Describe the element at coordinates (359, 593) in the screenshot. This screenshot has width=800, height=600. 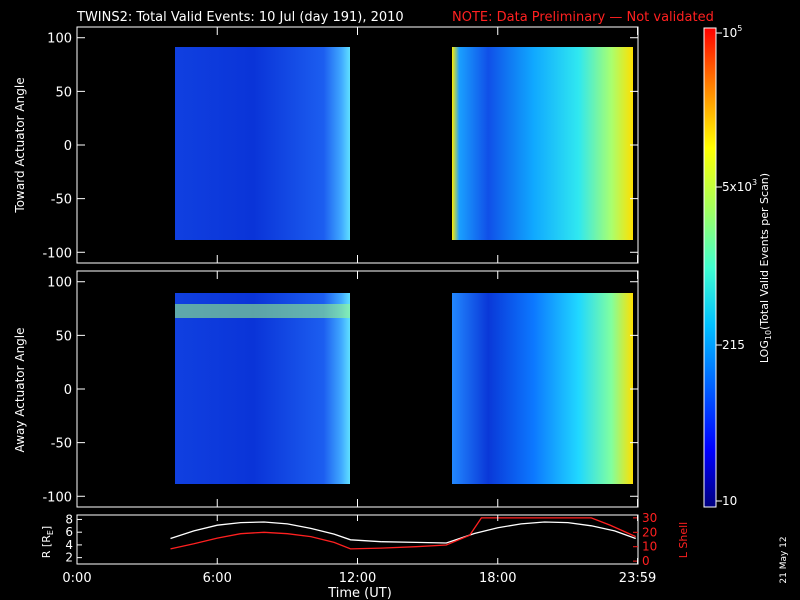
I see `x-axis-label: Time (UT)` at that location.